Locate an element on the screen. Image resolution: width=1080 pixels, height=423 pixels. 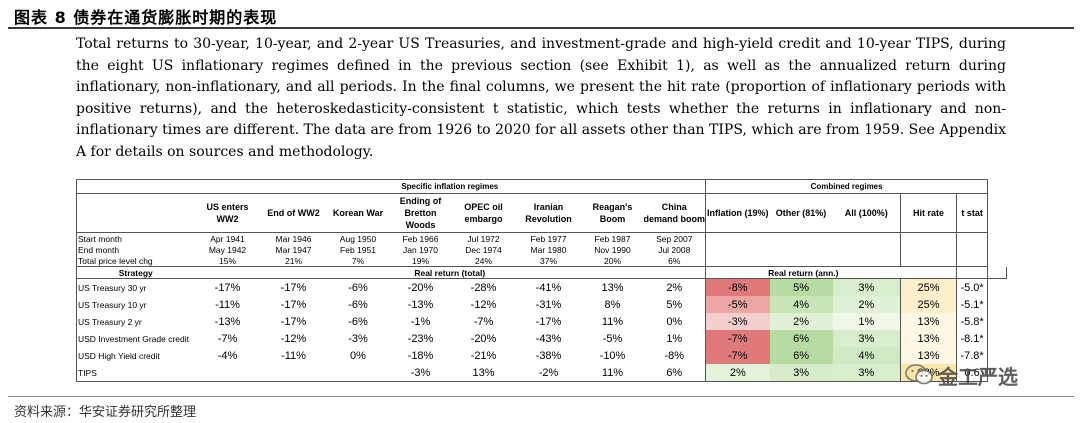
meta-value: Nov 1990 is located at coordinates (612, 249).